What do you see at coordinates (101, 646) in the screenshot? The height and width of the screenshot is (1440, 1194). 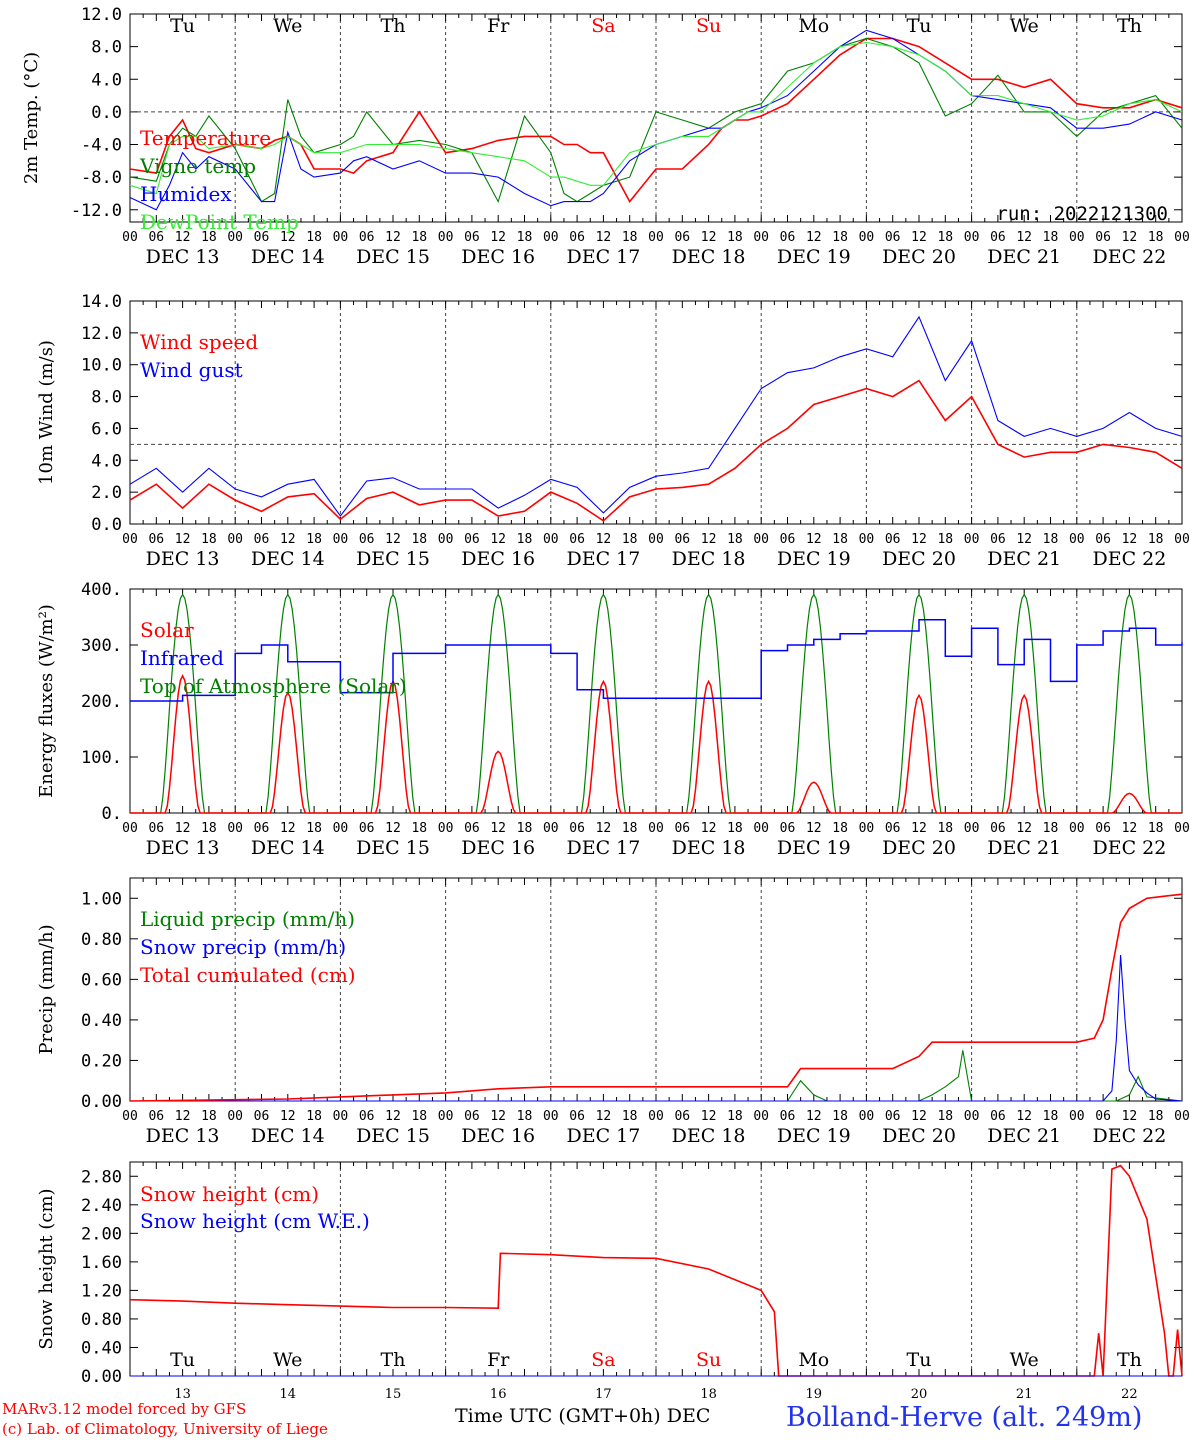 I see `y-tick-label: 300.` at bounding box center [101, 646].